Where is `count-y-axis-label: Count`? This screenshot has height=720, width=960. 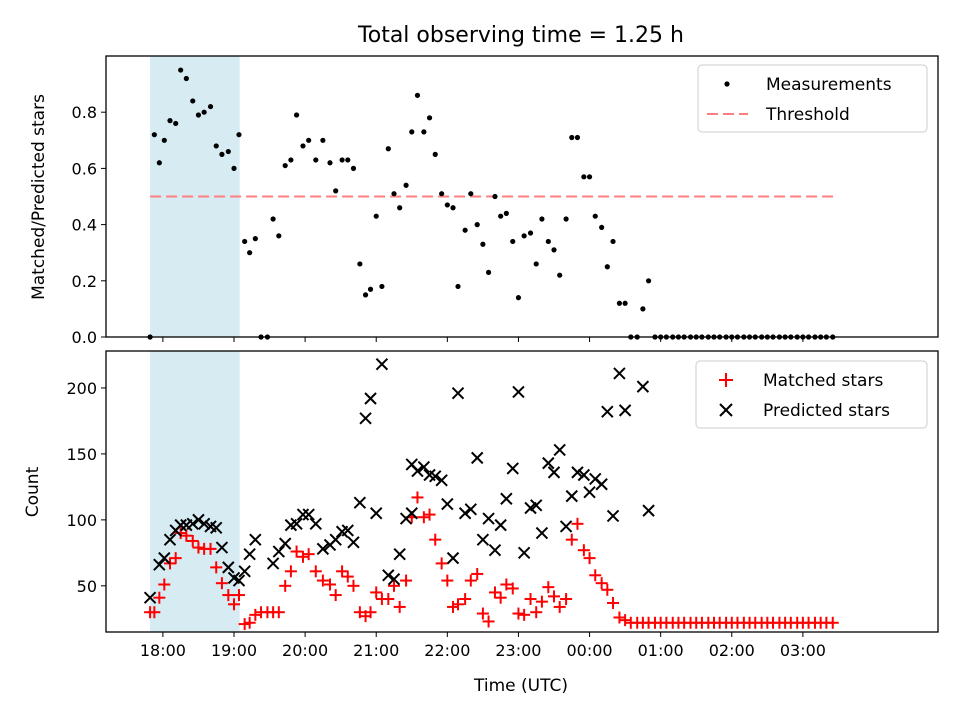
count-y-axis-label: Count is located at coordinates (33, 491).